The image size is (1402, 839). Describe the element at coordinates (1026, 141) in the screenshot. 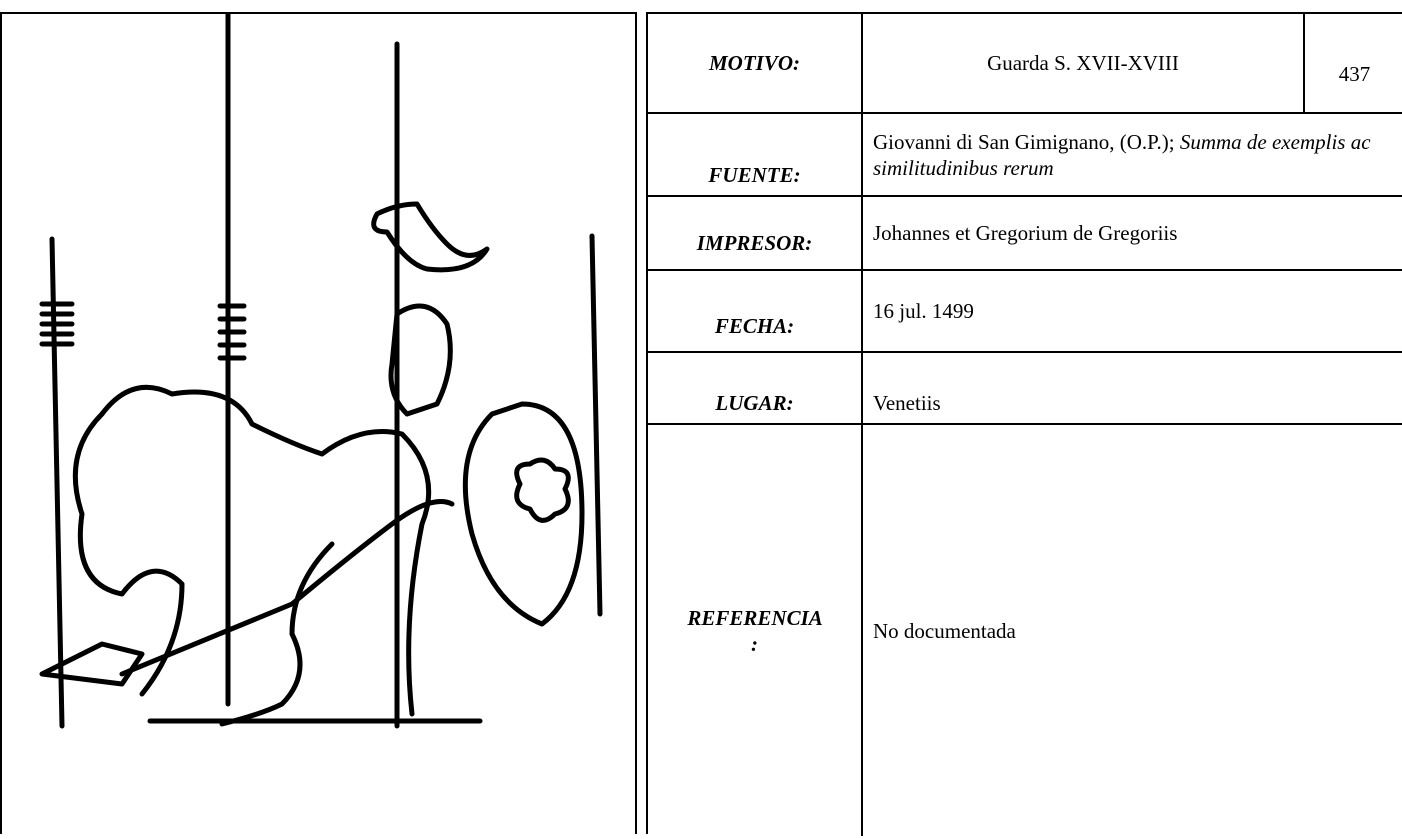

I see `source-author: Giovanni di San Gimignano, (O.P.);` at that location.